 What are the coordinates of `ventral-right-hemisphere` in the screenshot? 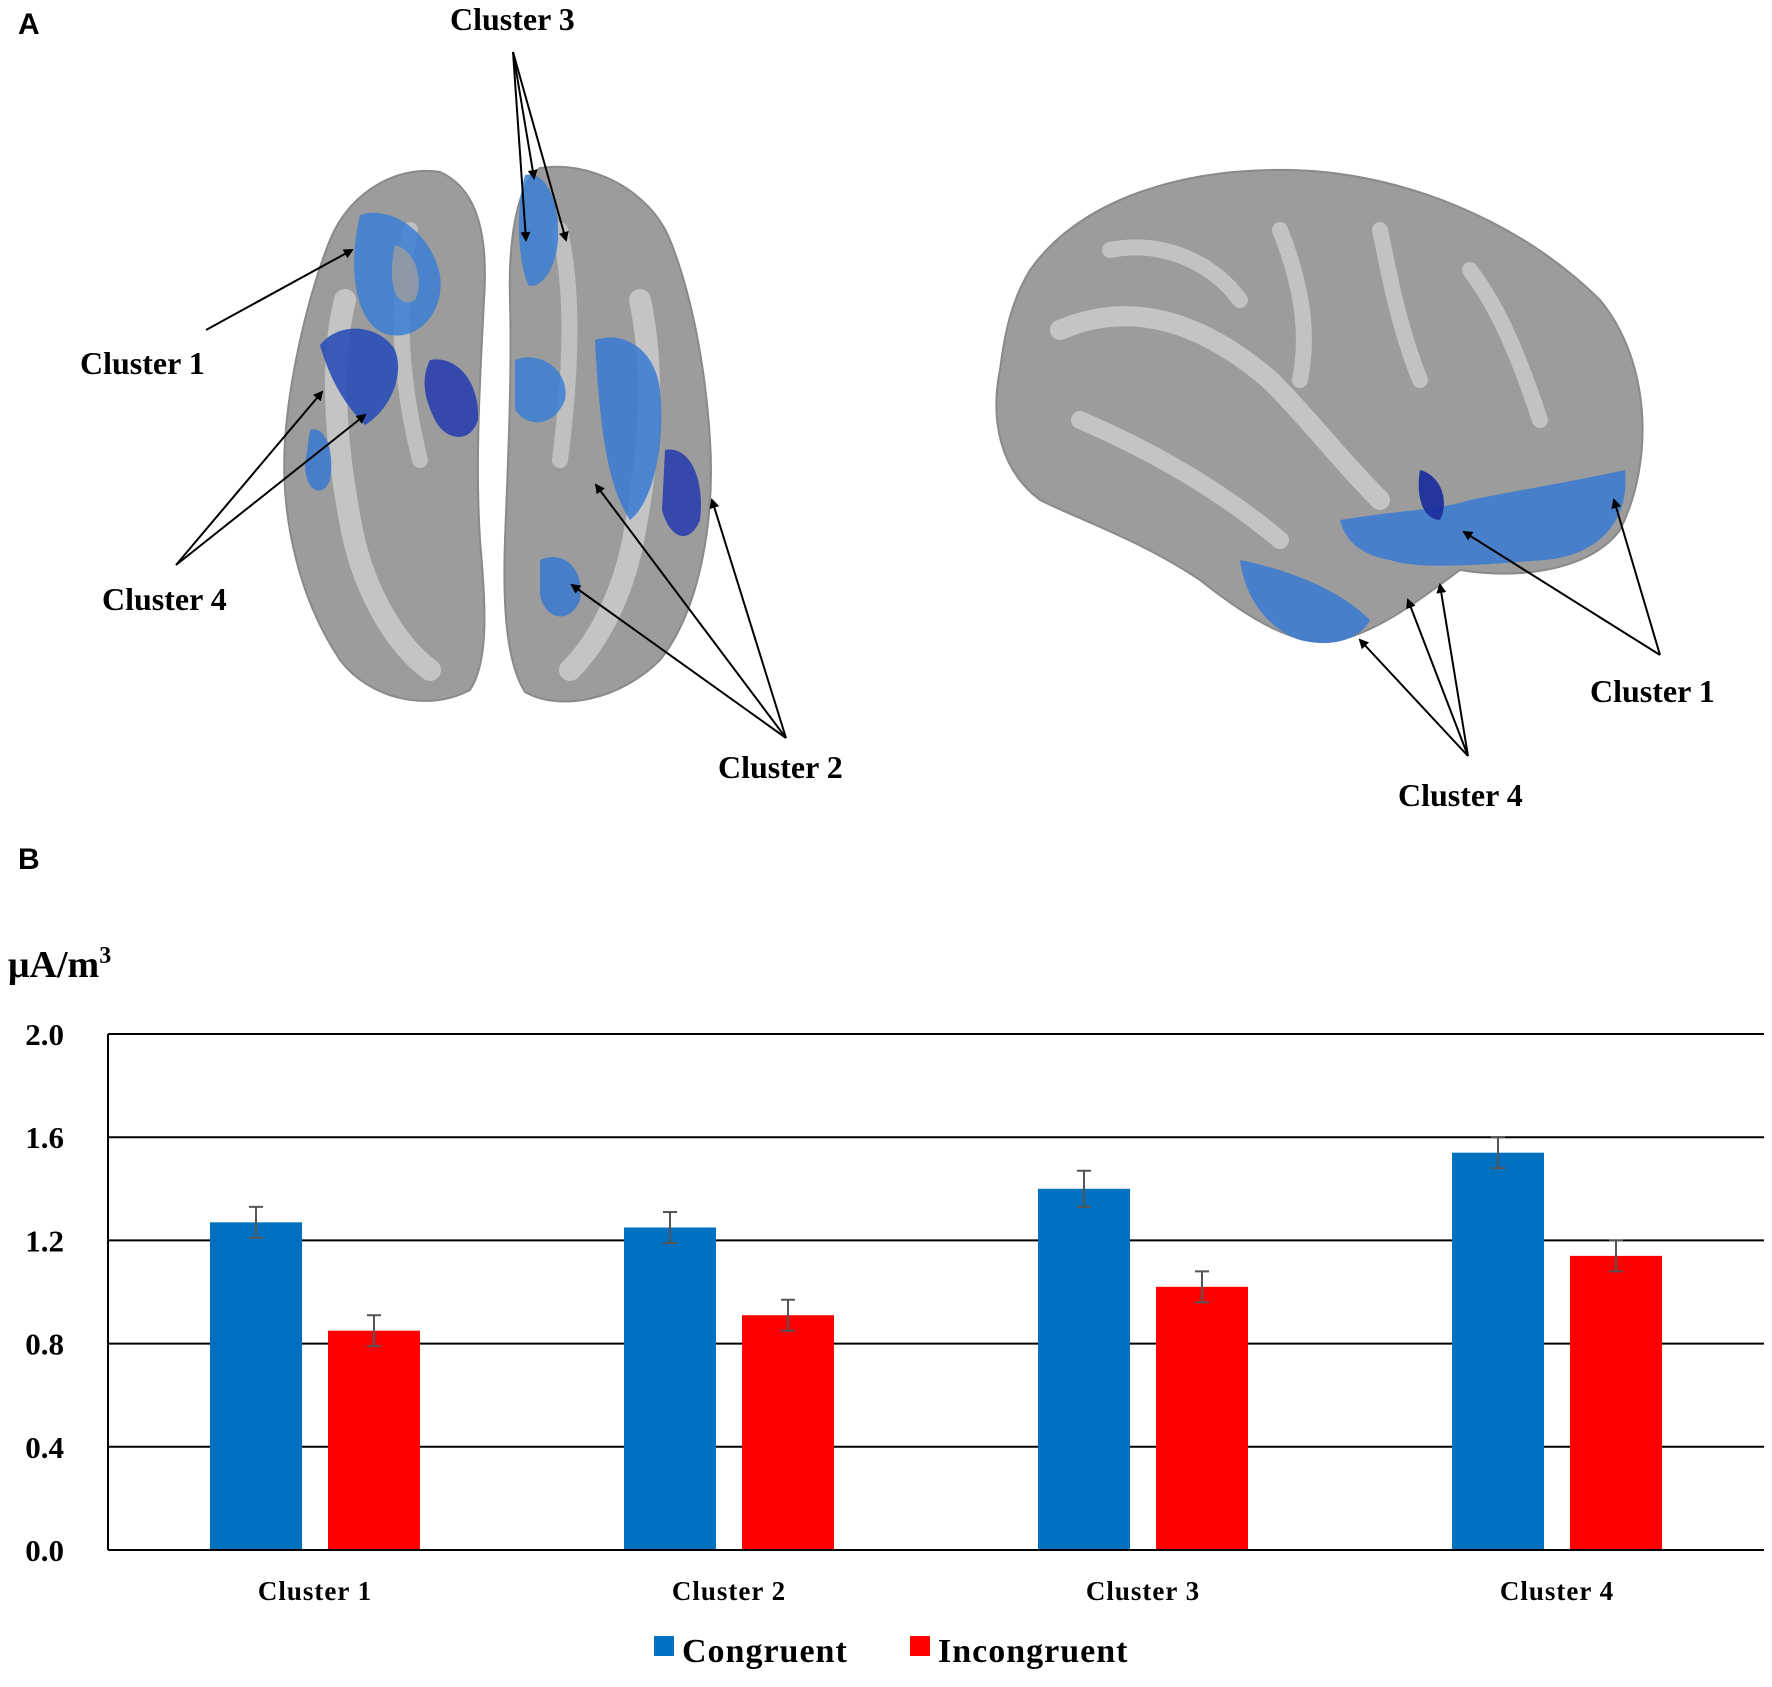 It's located at (607, 434).